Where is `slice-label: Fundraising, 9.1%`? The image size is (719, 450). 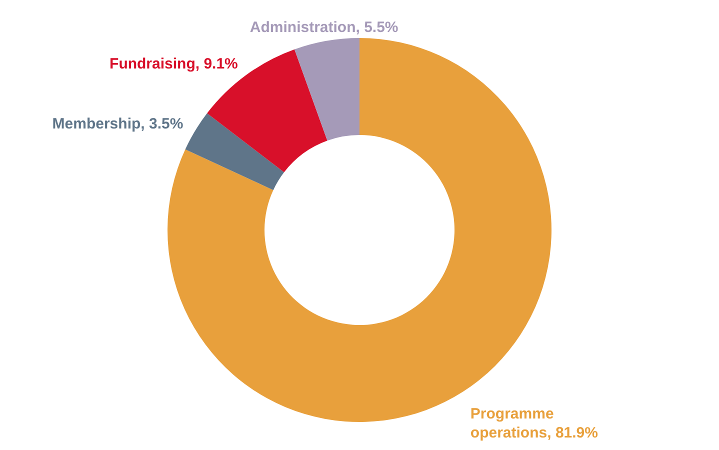
slice-label: Fundraising, 9.1% is located at coordinates (174, 64).